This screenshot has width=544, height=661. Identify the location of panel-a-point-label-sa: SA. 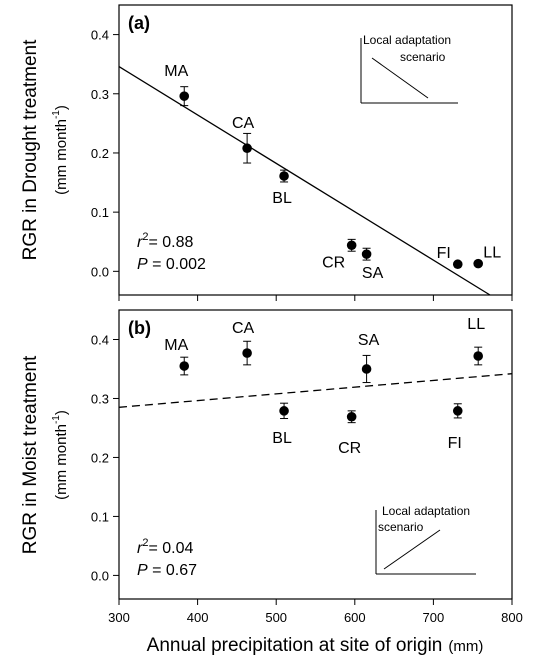
(373, 273).